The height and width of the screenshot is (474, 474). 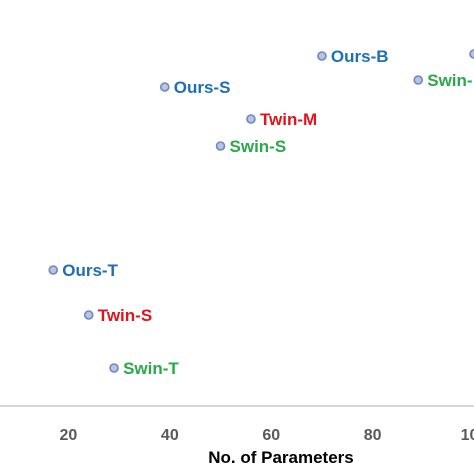 What do you see at coordinates (271, 435) in the screenshot?
I see `x-tick-label: 60` at bounding box center [271, 435].